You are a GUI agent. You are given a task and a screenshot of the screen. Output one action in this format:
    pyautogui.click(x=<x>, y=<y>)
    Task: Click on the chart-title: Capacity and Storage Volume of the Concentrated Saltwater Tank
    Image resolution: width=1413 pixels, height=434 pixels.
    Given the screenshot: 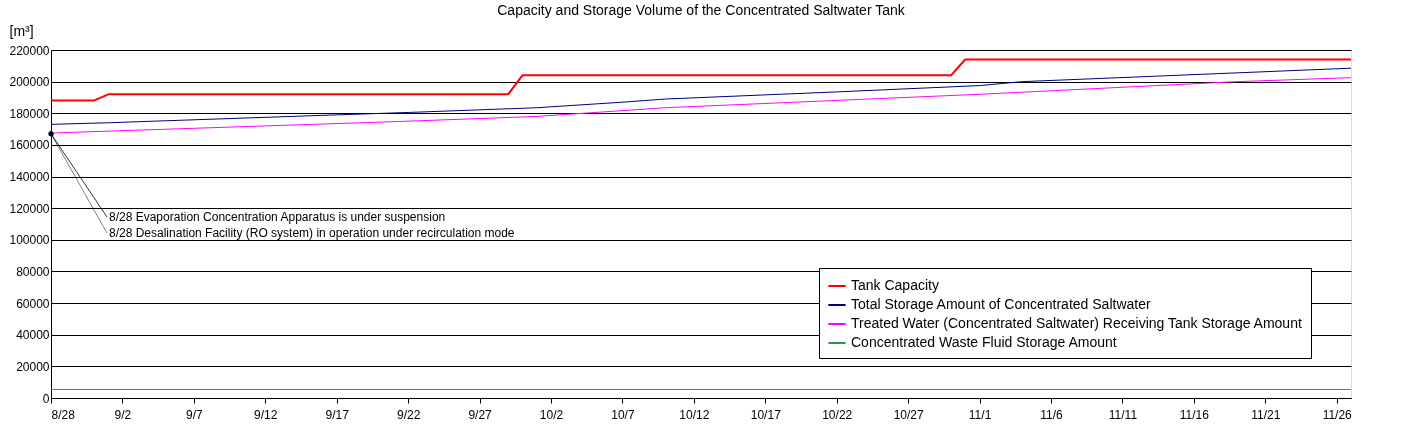 What is the action you would take?
    pyautogui.click(x=701, y=10)
    